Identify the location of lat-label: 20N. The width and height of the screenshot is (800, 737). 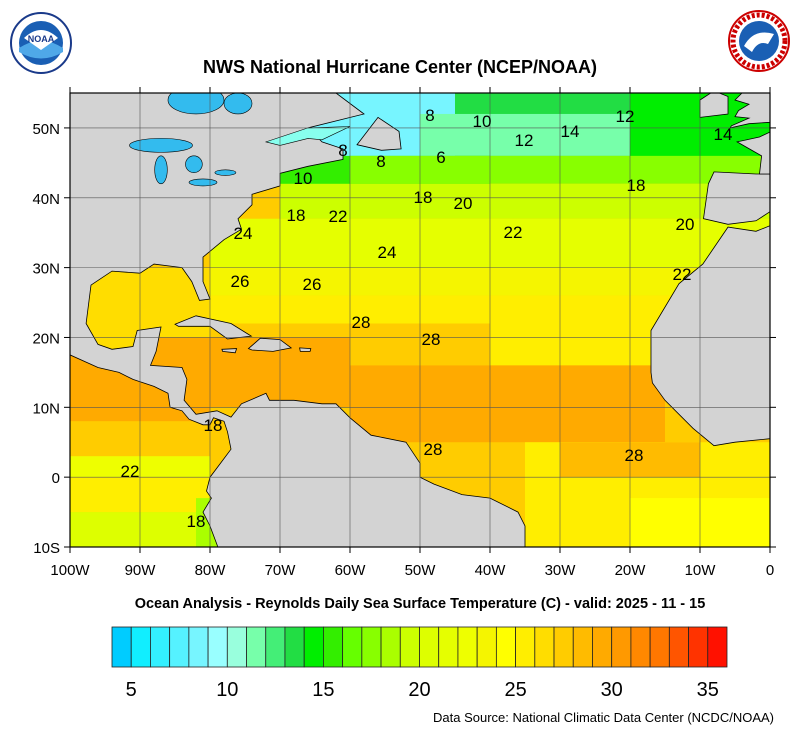
(46, 338).